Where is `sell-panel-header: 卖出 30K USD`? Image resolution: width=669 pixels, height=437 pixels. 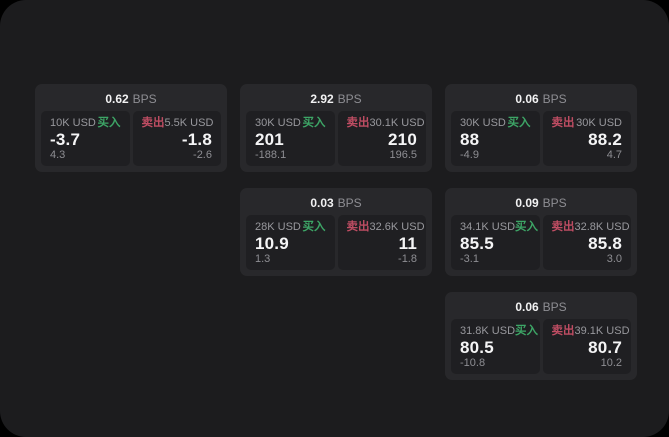
sell-panel-header: 卖出 30K USD is located at coordinates (587, 123).